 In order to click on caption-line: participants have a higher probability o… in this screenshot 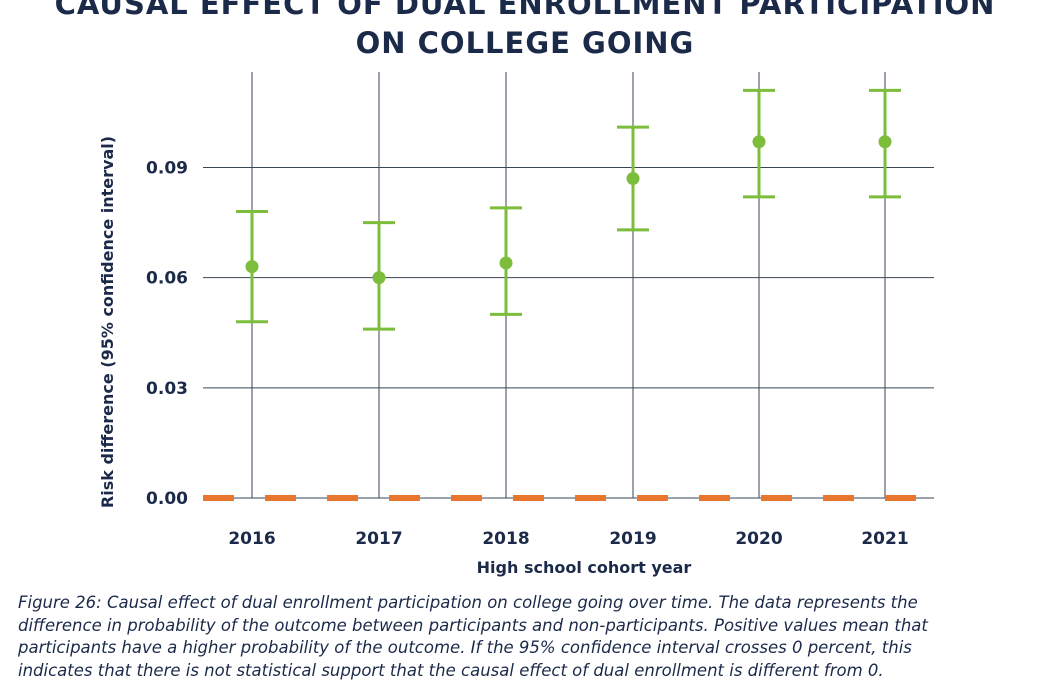, I will do `click(528, 648)`.